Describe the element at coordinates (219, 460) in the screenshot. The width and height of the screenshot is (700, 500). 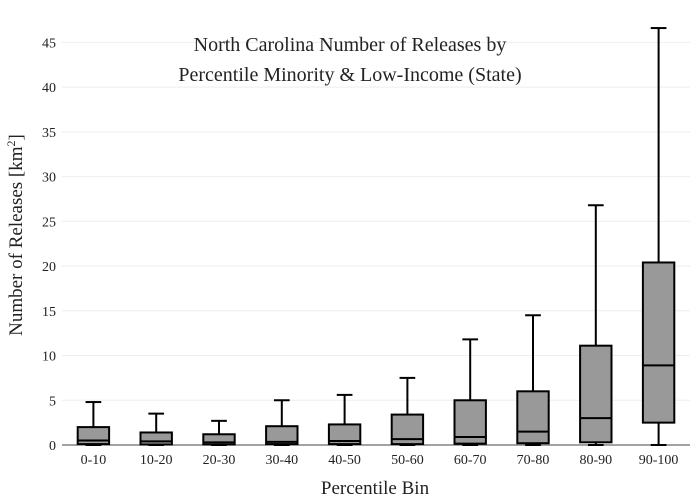
I see `x-tick-label: 20-30` at that location.